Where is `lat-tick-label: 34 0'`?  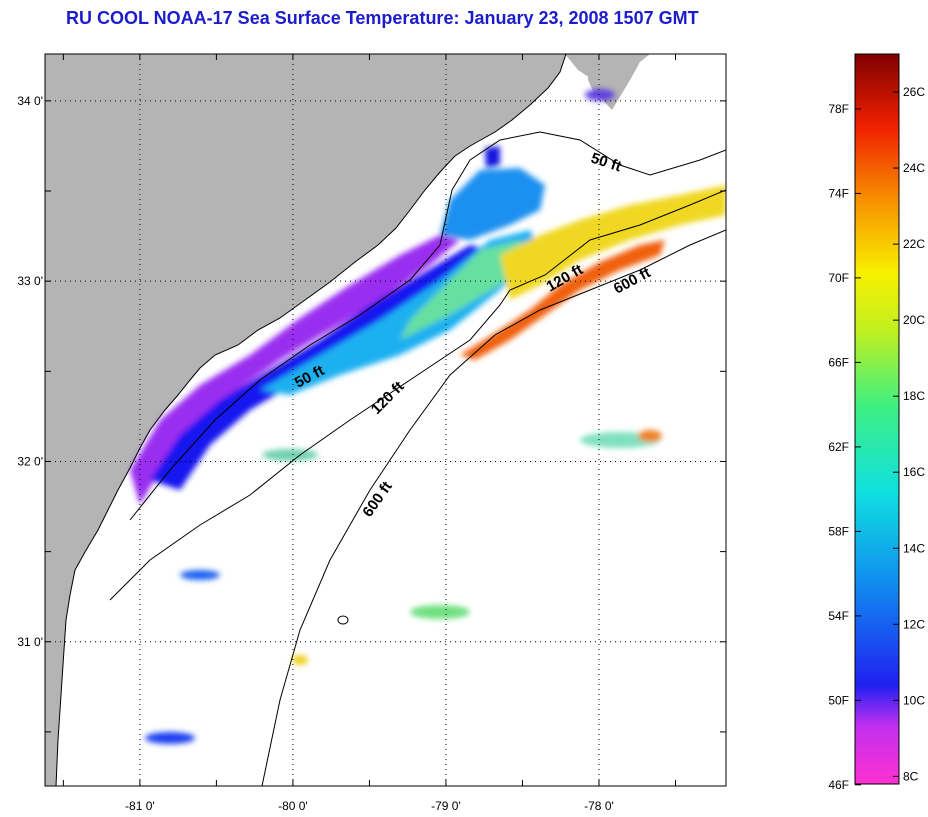
lat-tick-label: 34 0' is located at coordinates (30, 101).